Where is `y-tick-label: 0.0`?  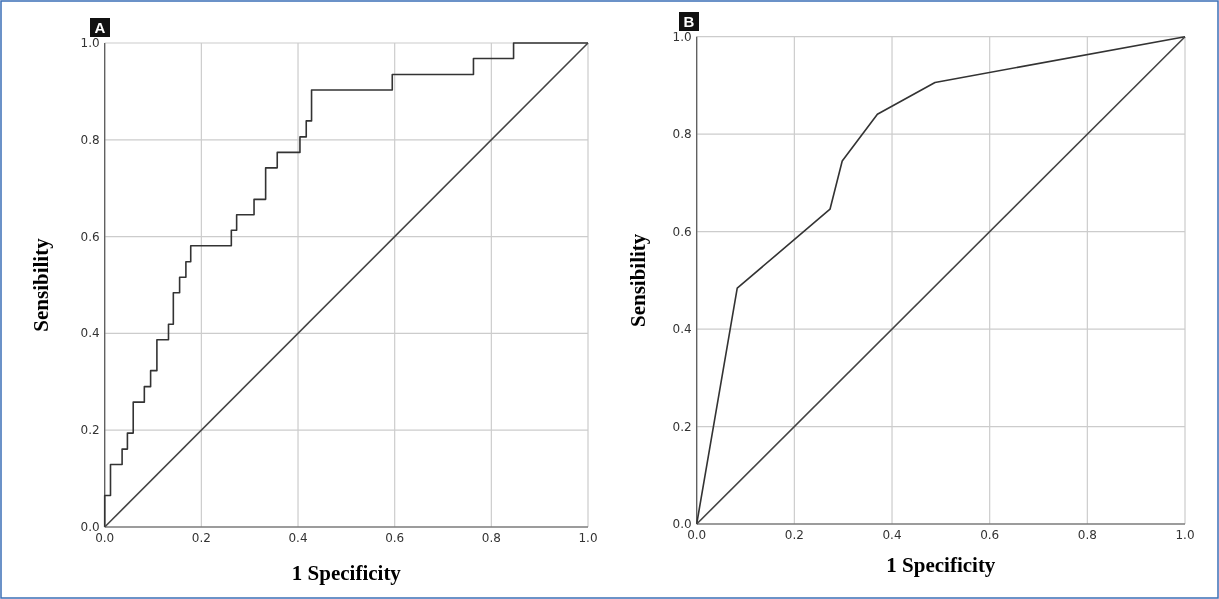
y-tick-label: 0.0 is located at coordinates (682, 524).